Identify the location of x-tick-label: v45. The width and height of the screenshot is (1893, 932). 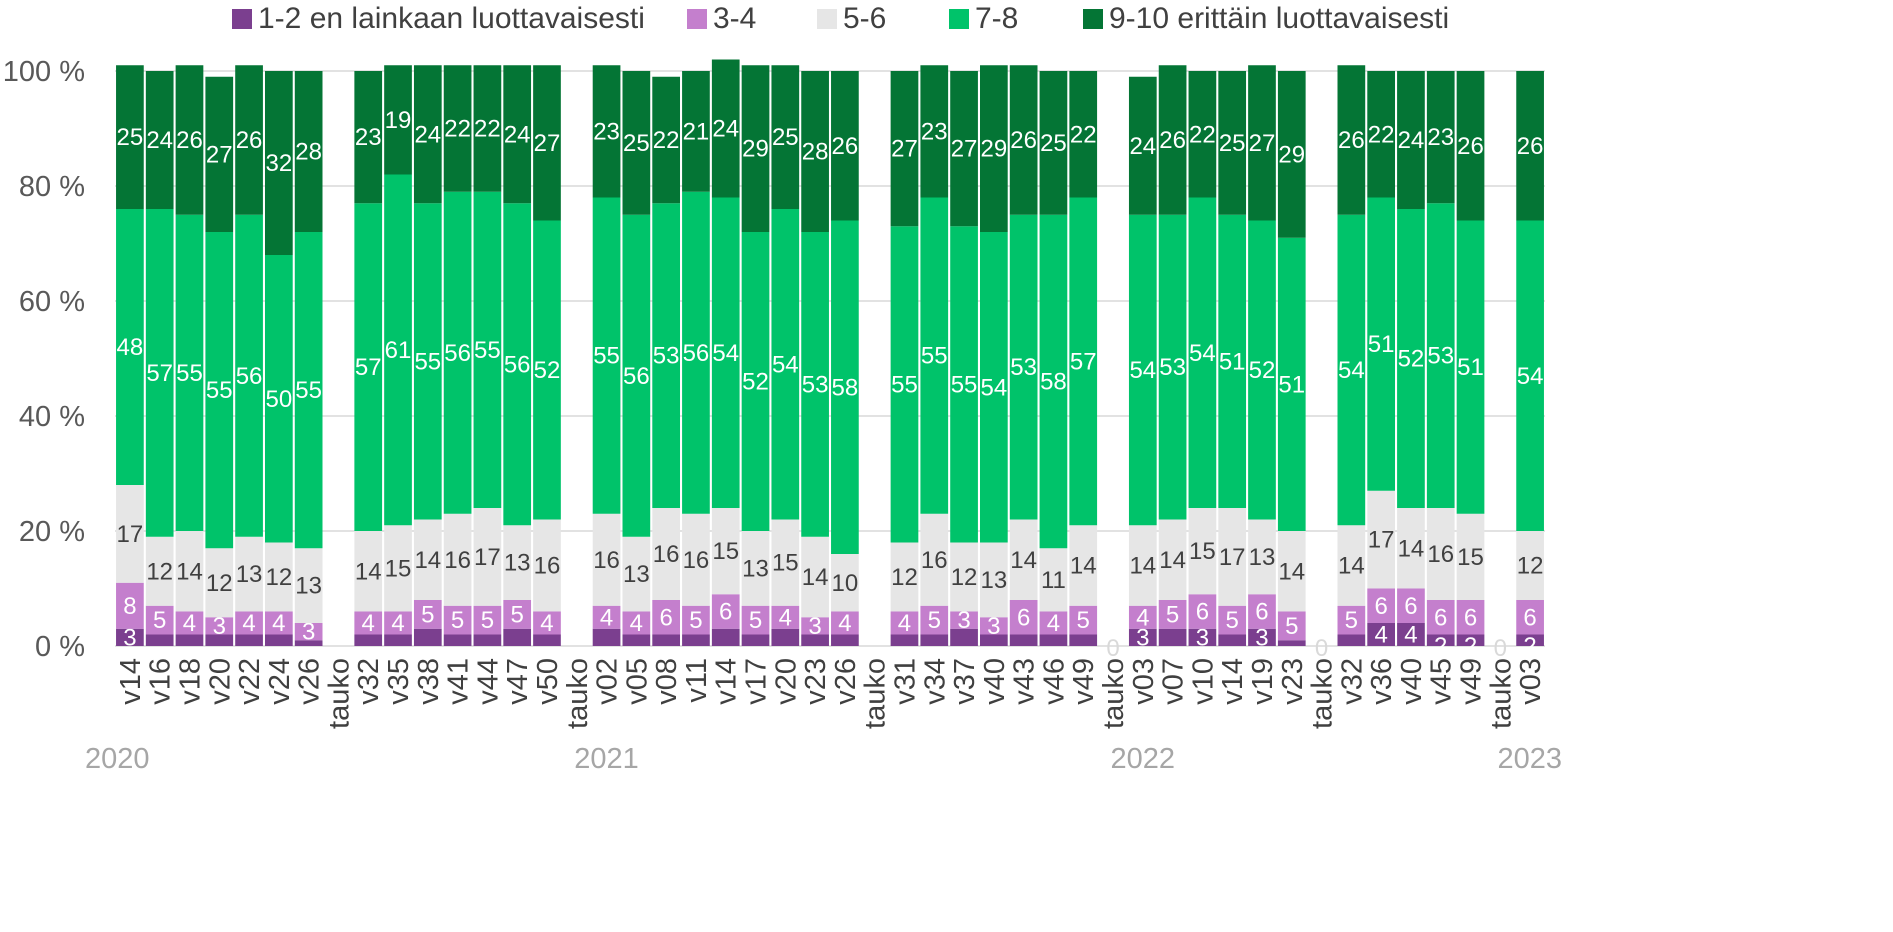
(1442, 681).